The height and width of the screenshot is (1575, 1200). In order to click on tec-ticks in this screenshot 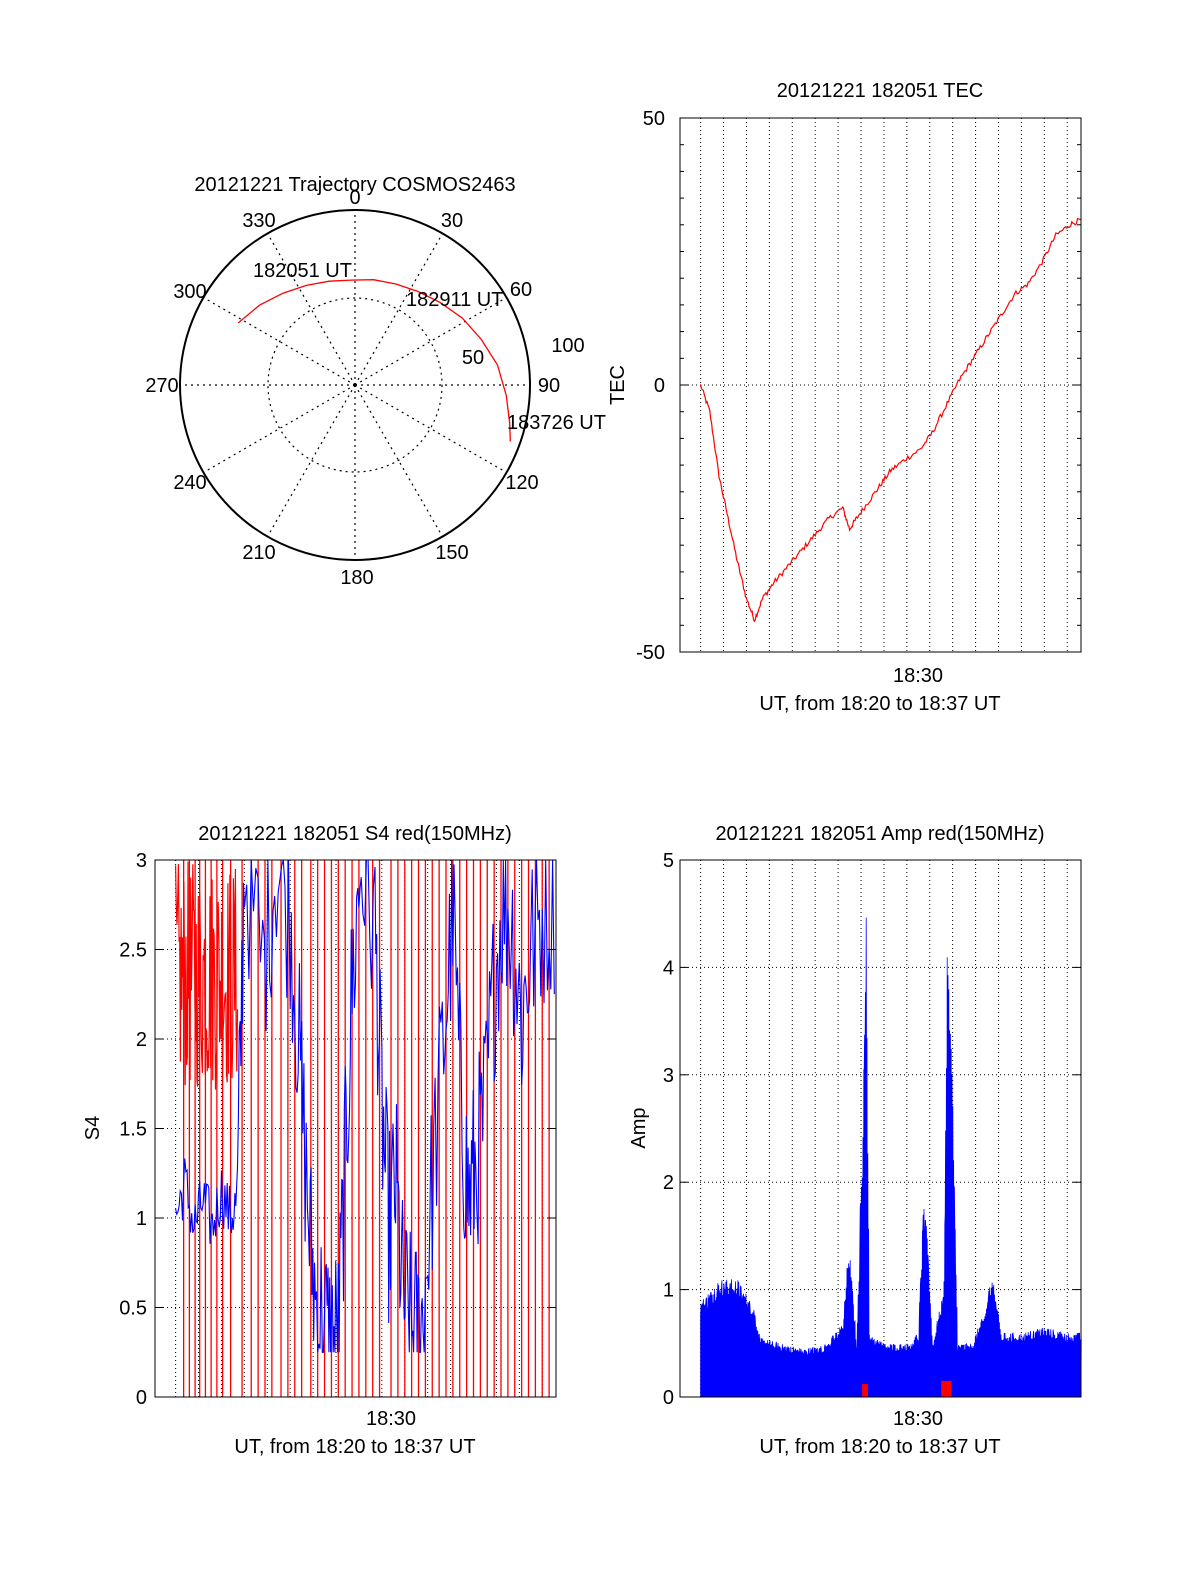, I will do `click(880, 385)`.